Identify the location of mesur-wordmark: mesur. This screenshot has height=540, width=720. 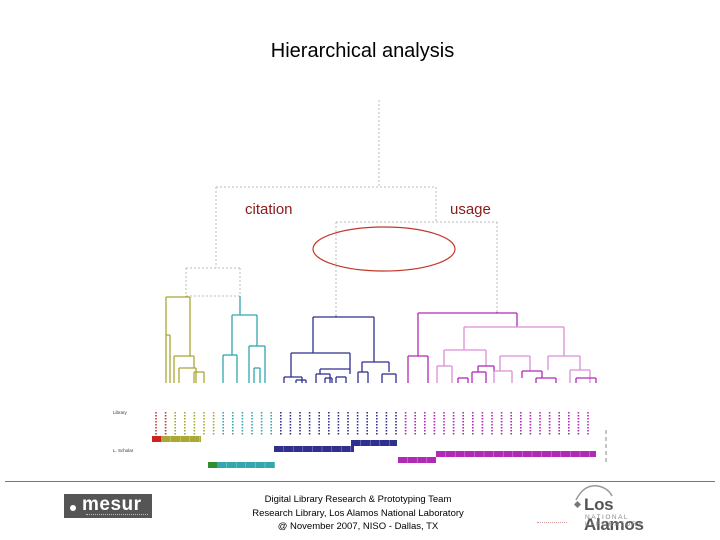
(112, 504).